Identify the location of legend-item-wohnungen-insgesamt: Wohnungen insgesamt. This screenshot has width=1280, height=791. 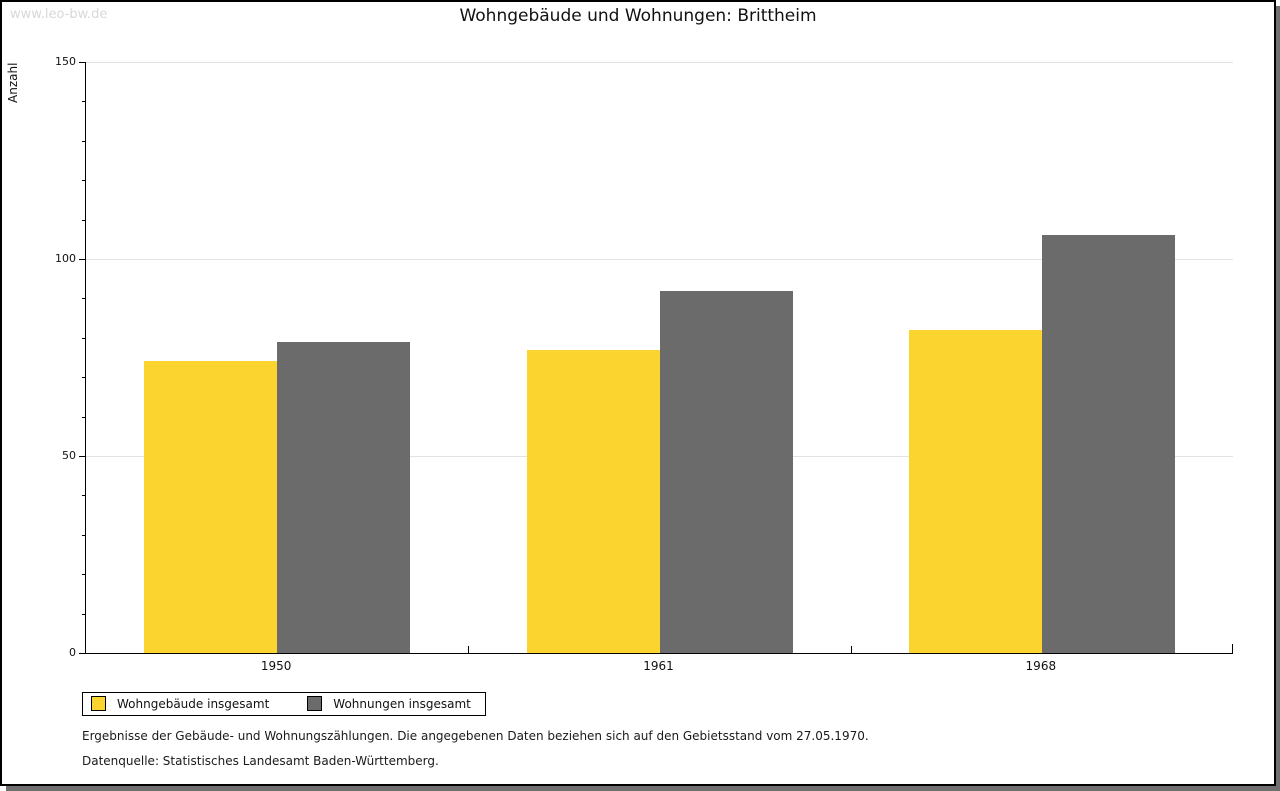
(389, 703).